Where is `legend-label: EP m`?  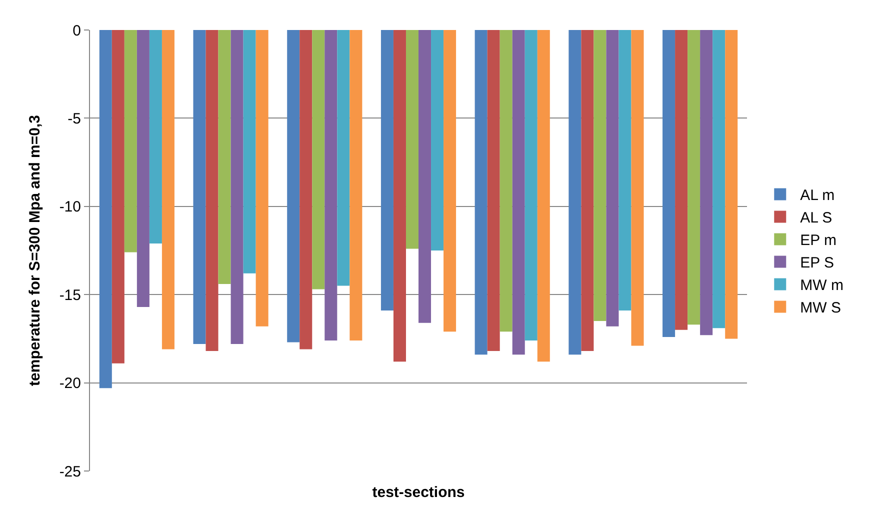
legend-label: EP m is located at coordinates (818, 241).